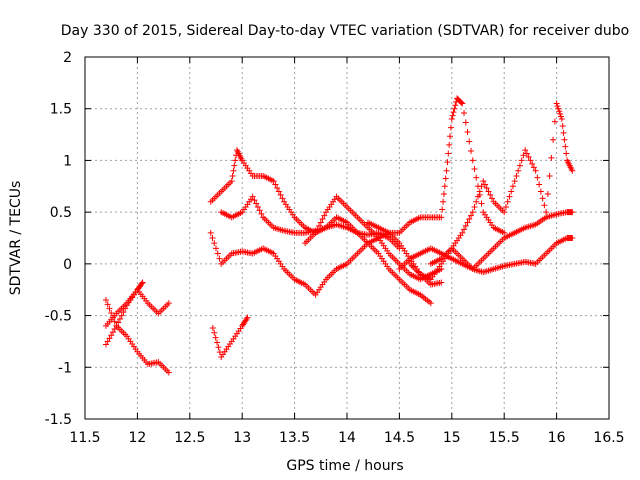 The image size is (640, 480). Describe the element at coordinates (61, 213) in the screenshot. I see `y-tick-label: 0.5` at that location.